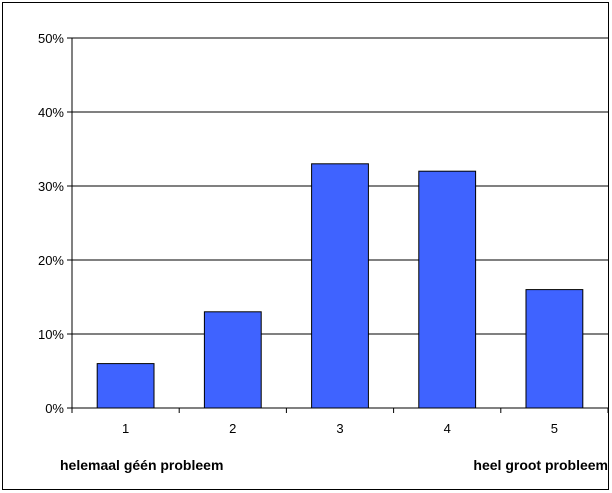  Describe the element at coordinates (540, 465) in the screenshot. I see `scale-high-label: heel groot probleem` at that location.